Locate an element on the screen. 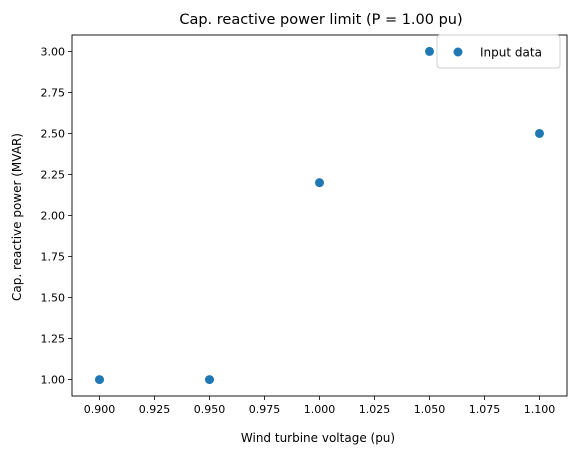  legend-marker is located at coordinates (458, 52).